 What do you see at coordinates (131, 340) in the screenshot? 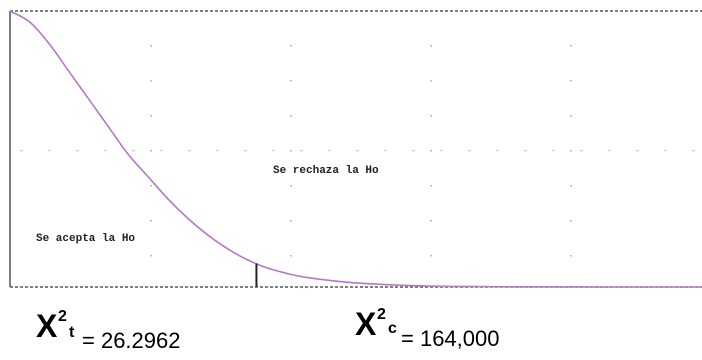
I see `table-stat-value: = 26.2962` at bounding box center [131, 340].